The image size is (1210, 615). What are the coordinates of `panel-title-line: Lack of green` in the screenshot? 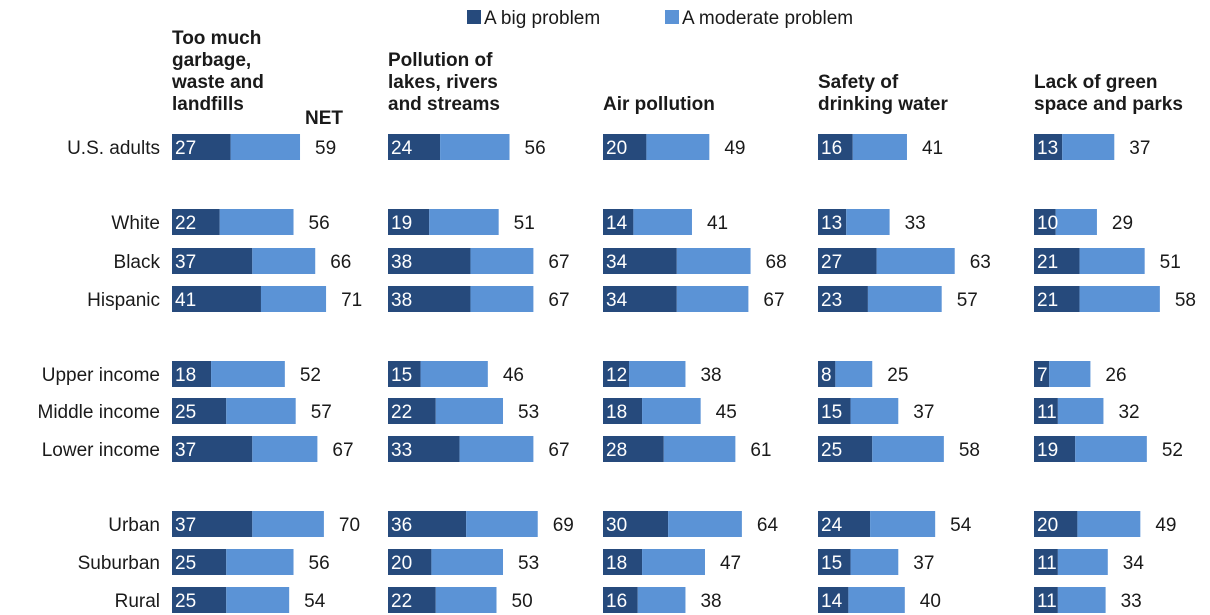 It's located at (1096, 82).